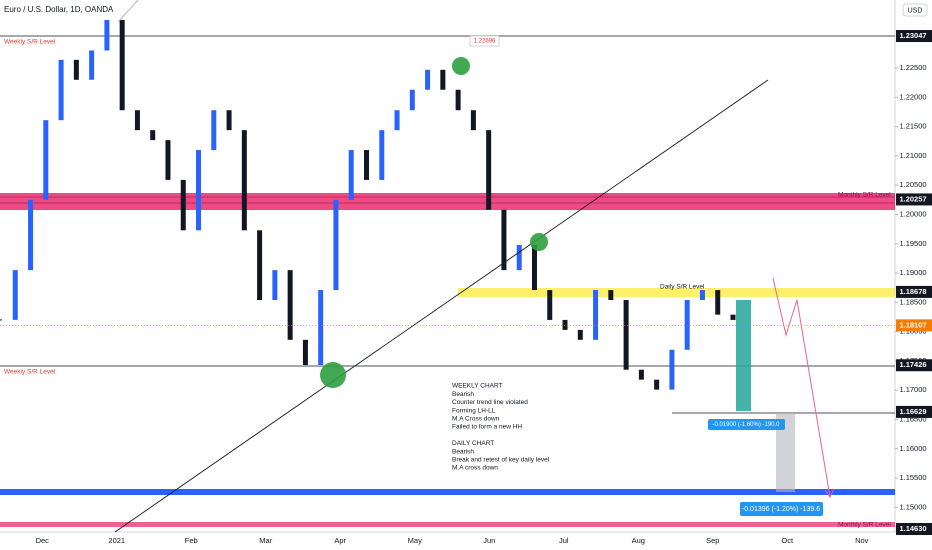 This screenshot has width=932, height=550. What do you see at coordinates (862, 540) in the screenshot?
I see `x-tick-label: Nov` at bounding box center [862, 540].